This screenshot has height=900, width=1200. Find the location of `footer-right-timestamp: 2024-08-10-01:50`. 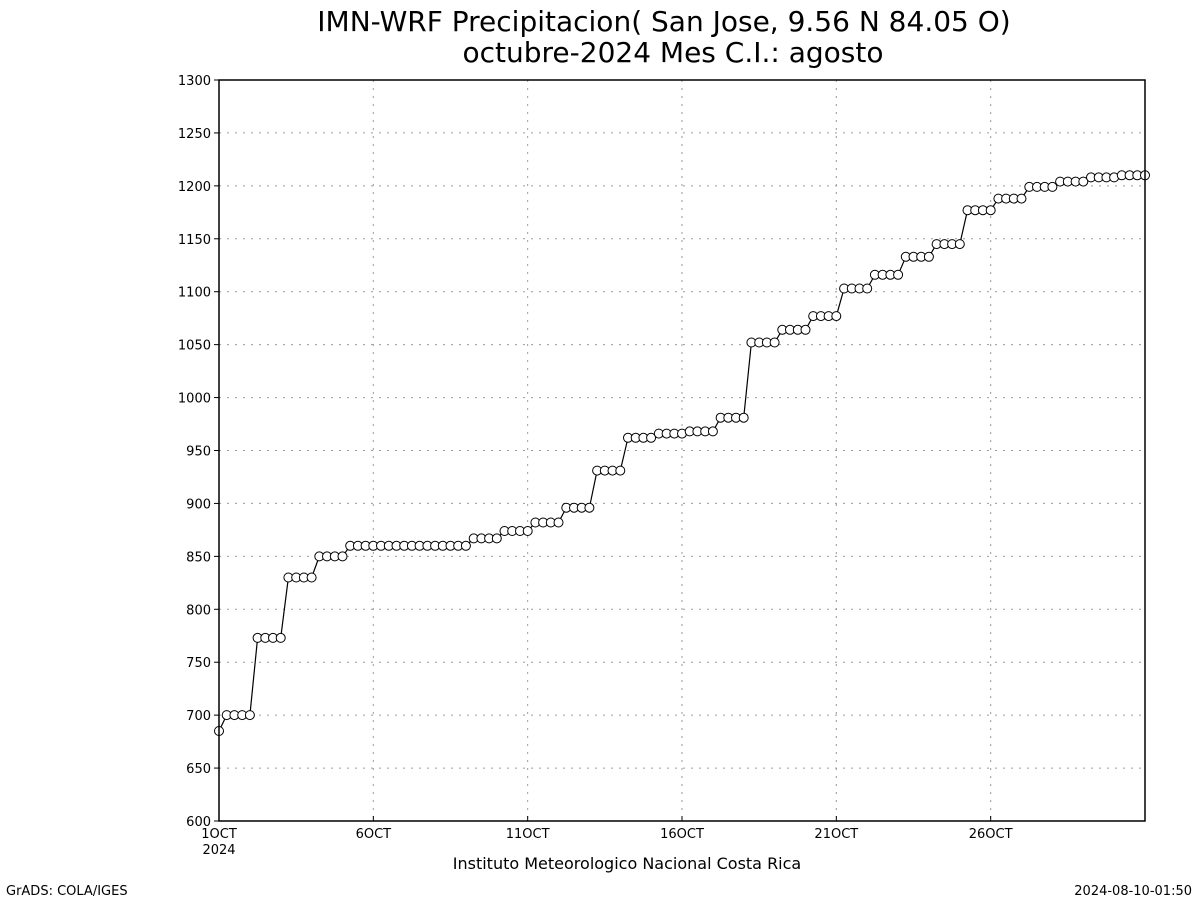

footer-right-timestamp: 2024-08-10-01:50 is located at coordinates (1133, 891).